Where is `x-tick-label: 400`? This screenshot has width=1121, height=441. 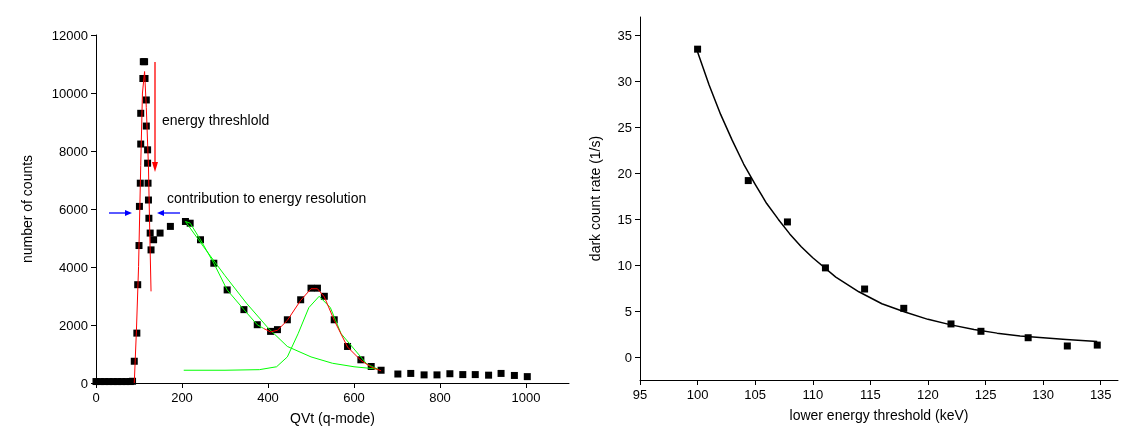
x-tick-label: 400 is located at coordinates (268, 397).